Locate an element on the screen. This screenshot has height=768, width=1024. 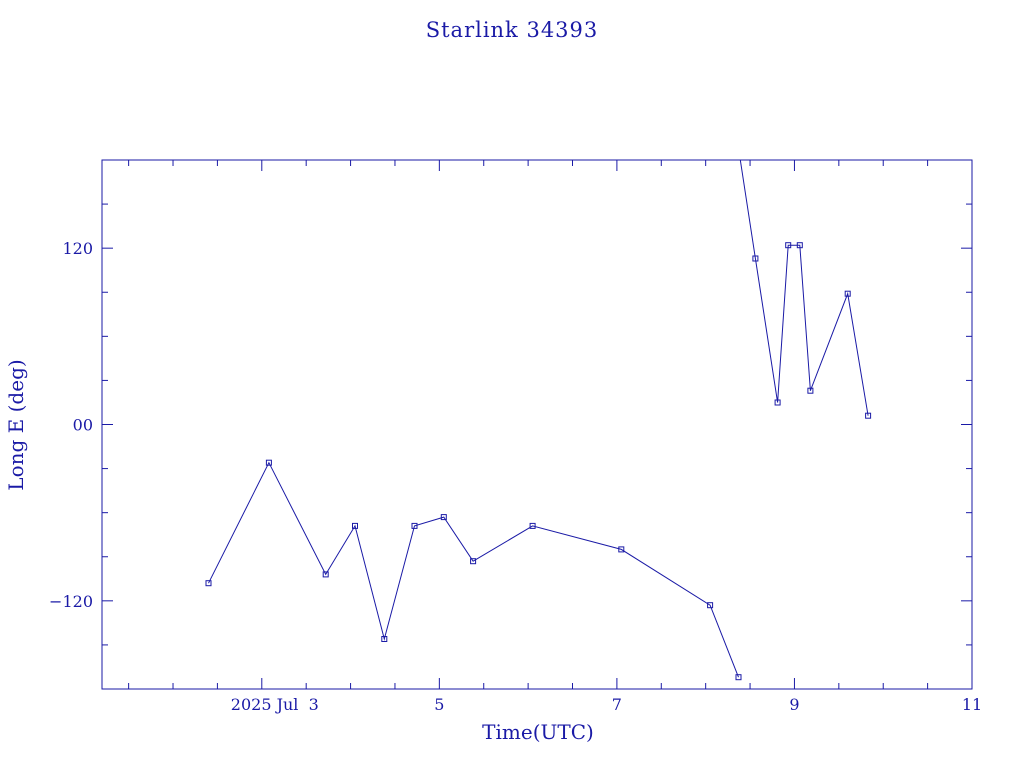
chart-title: Starlink 34393 is located at coordinates (512, 30).